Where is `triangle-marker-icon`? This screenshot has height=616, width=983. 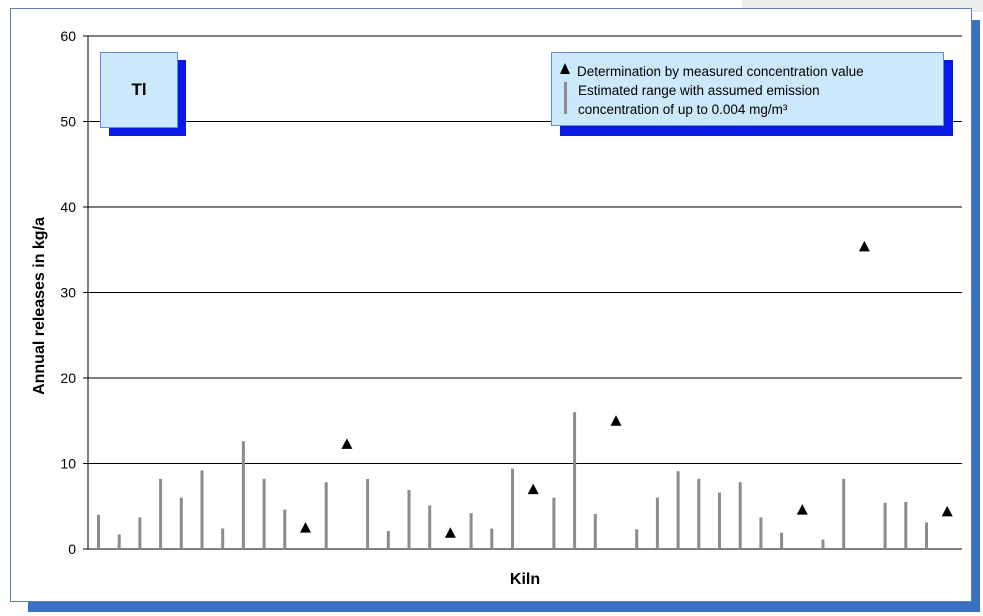
triangle-marker-icon is located at coordinates (565, 68).